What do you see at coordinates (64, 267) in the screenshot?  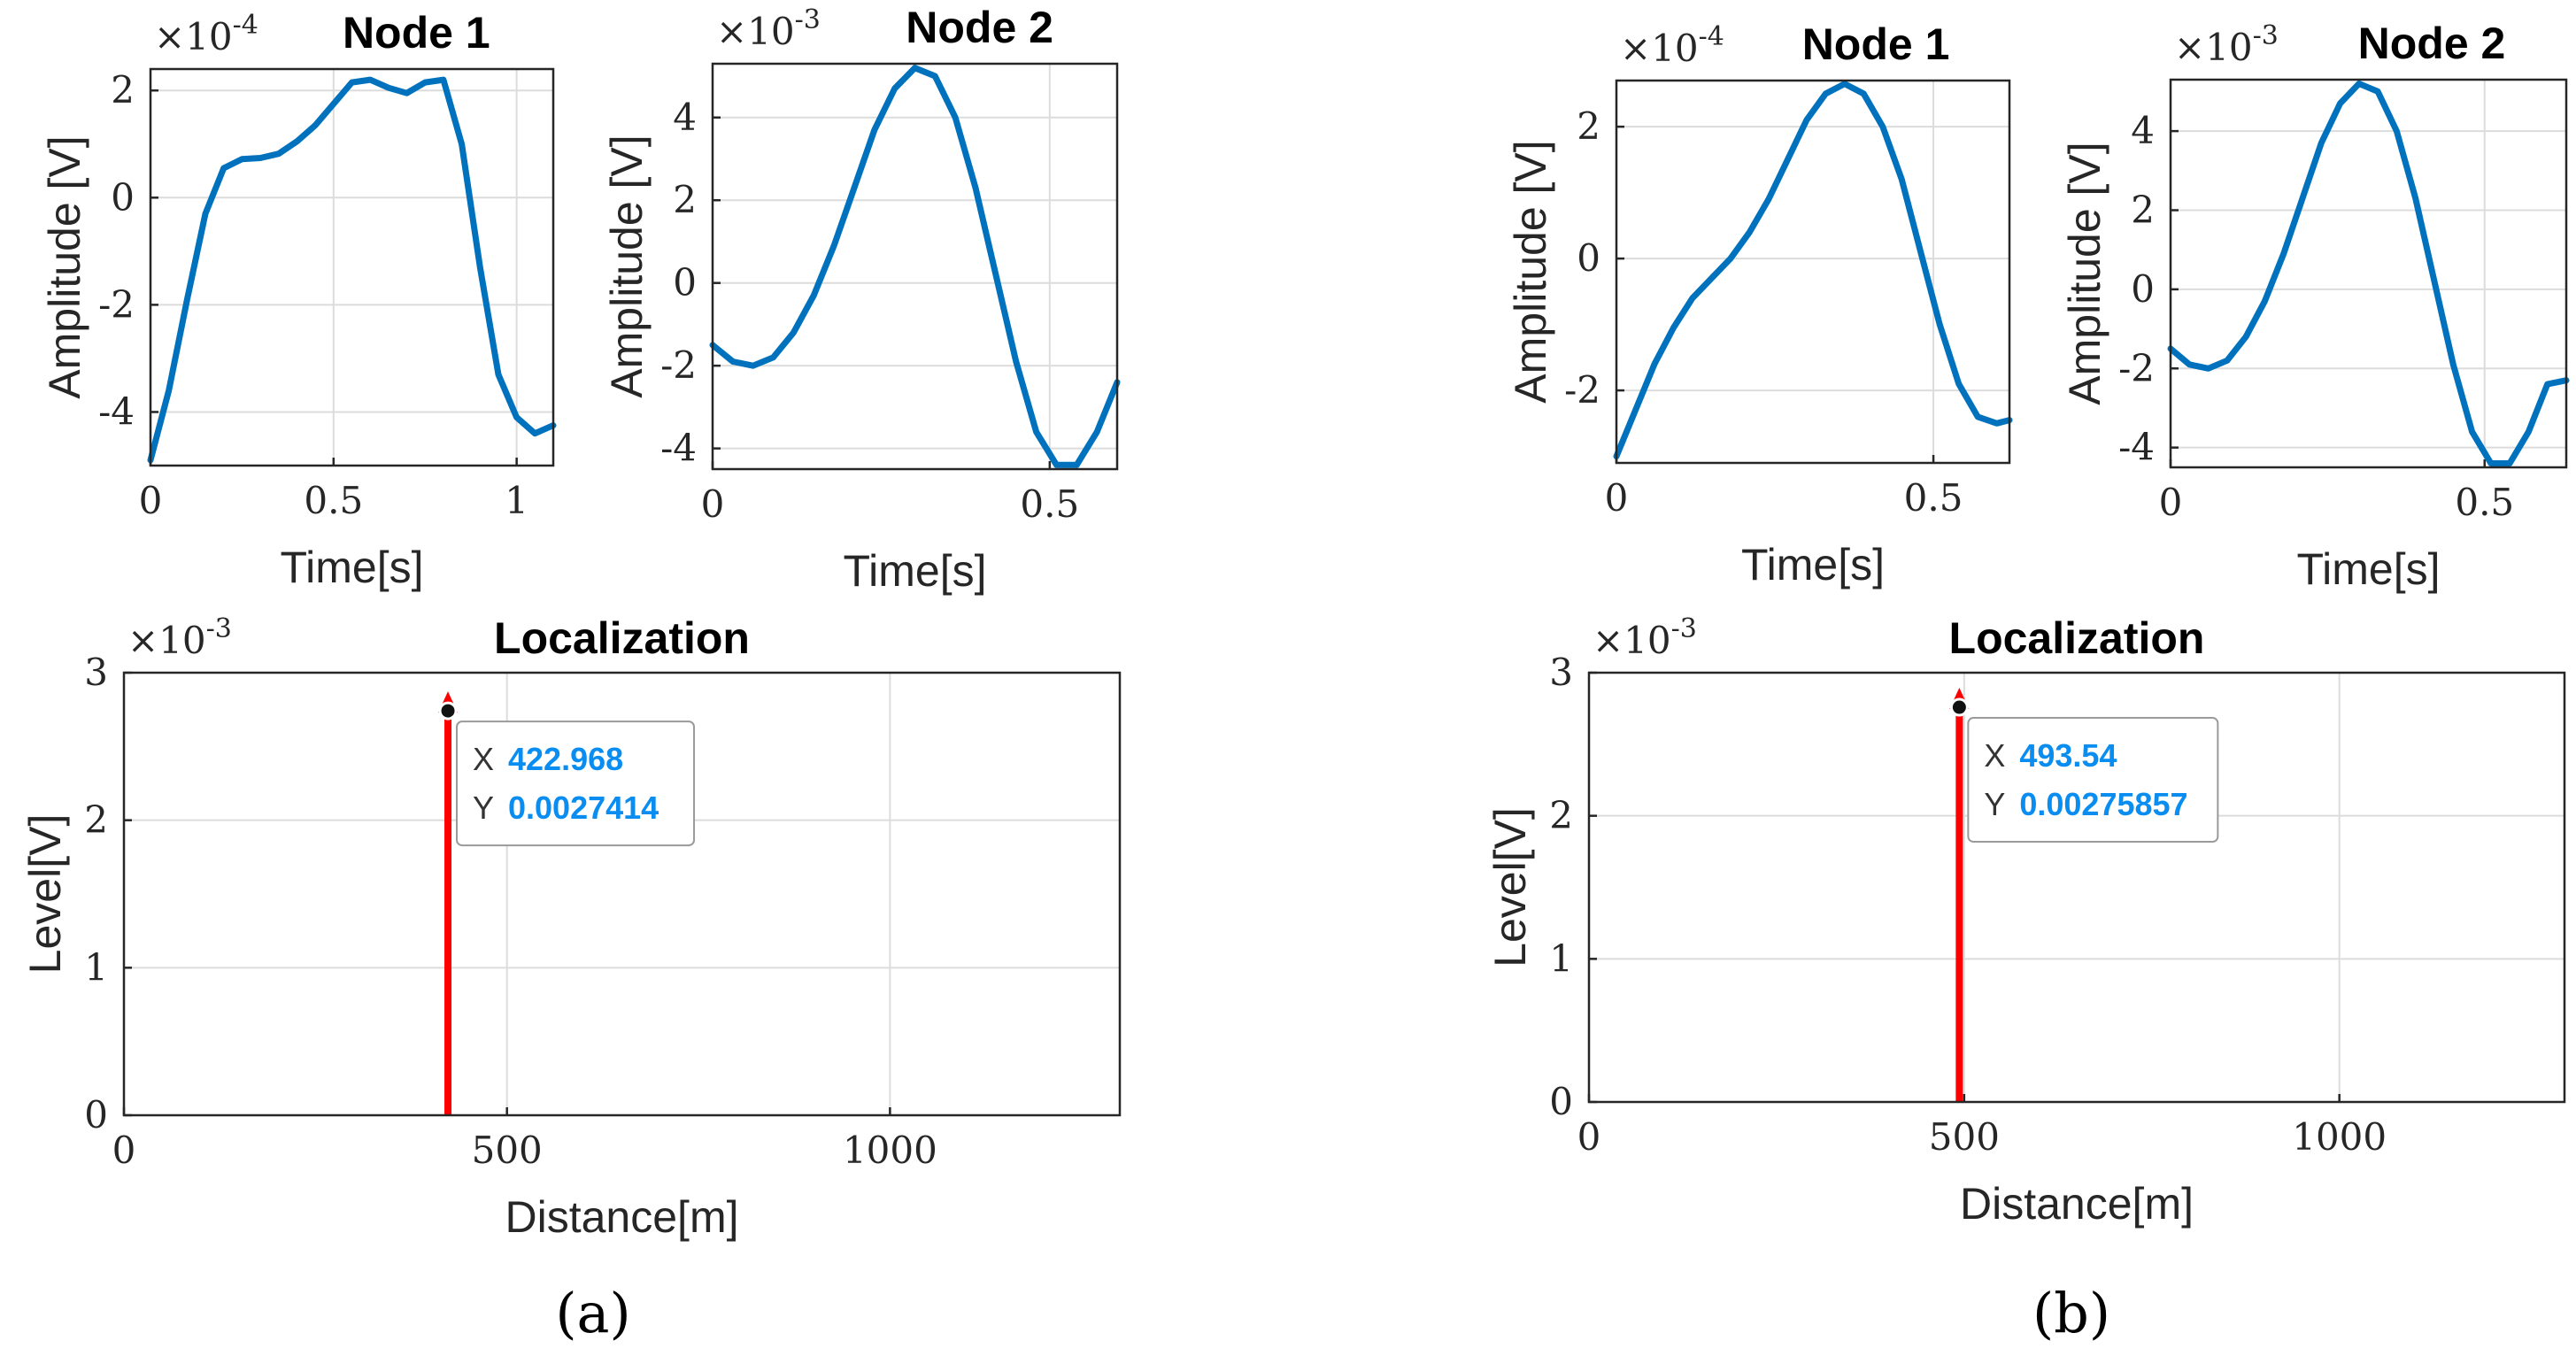 I see `a-node1-ylabel: Amplitude [V]` at bounding box center [64, 267].